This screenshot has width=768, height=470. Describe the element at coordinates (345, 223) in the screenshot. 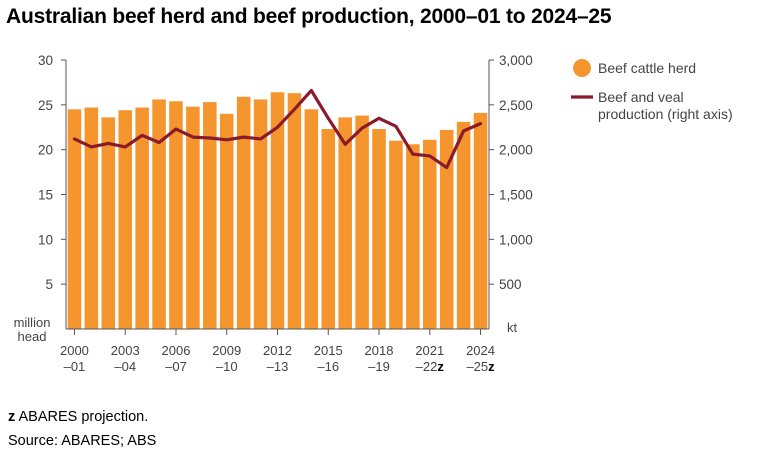

I see `bar-2016–17` at that location.